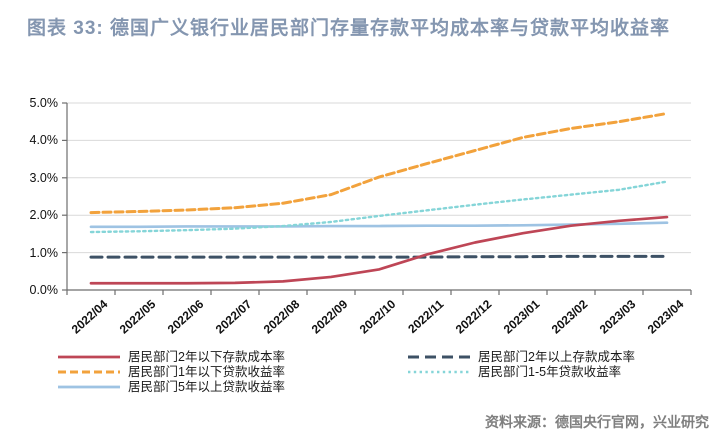 The width and height of the screenshot is (724, 446). What do you see at coordinates (556, 357) in the screenshot?
I see `legend-label: 居民部门2年以上存款成本率` at bounding box center [556, 357].